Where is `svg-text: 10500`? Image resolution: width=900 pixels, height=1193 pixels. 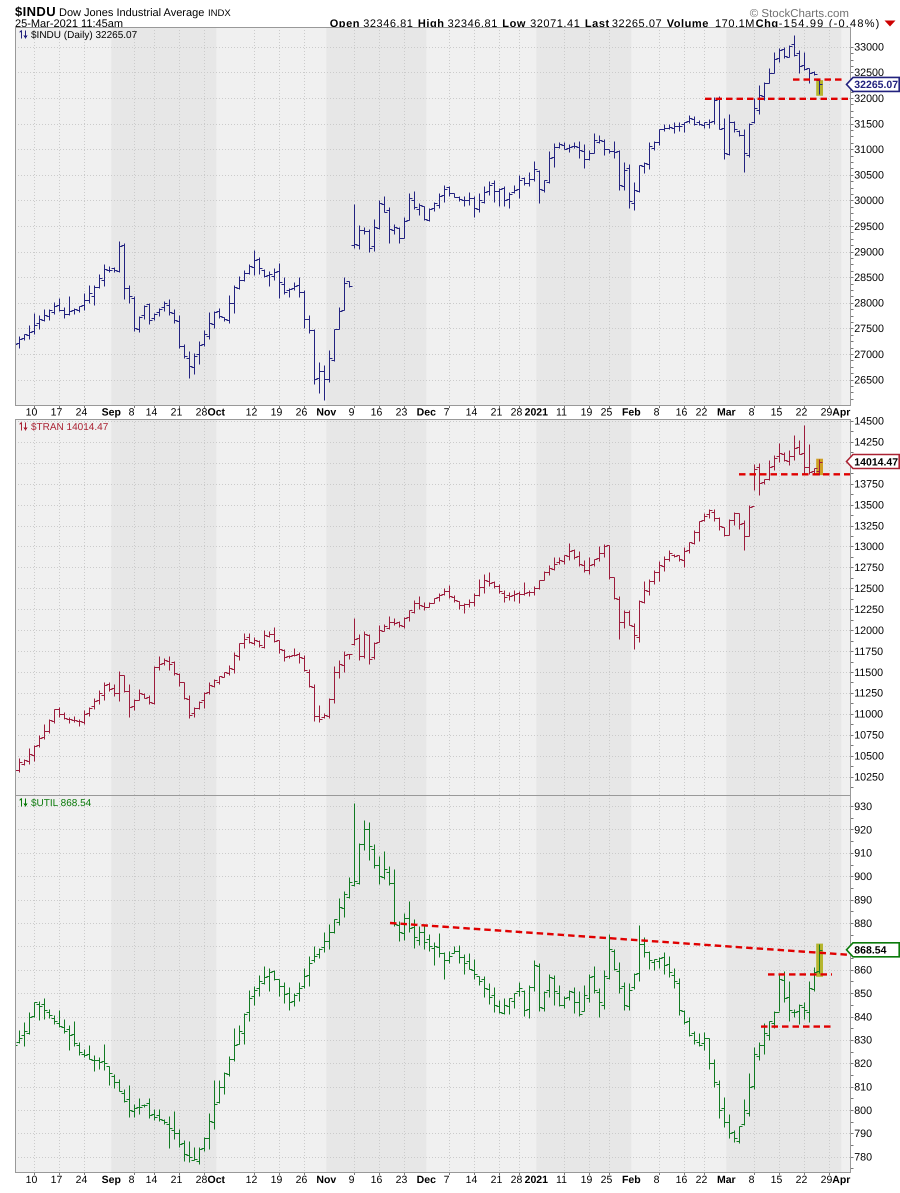 svg-text: 10500 is located at coordinates (869, 757).